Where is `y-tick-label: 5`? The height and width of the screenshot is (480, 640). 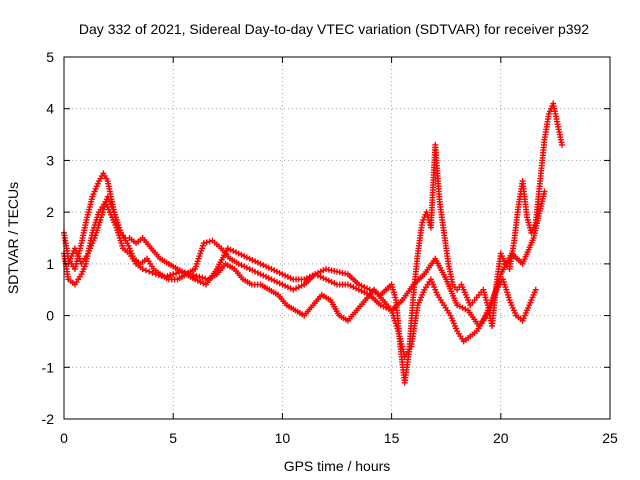 y-tick-label: 5 is located at coordinates (50, 57).